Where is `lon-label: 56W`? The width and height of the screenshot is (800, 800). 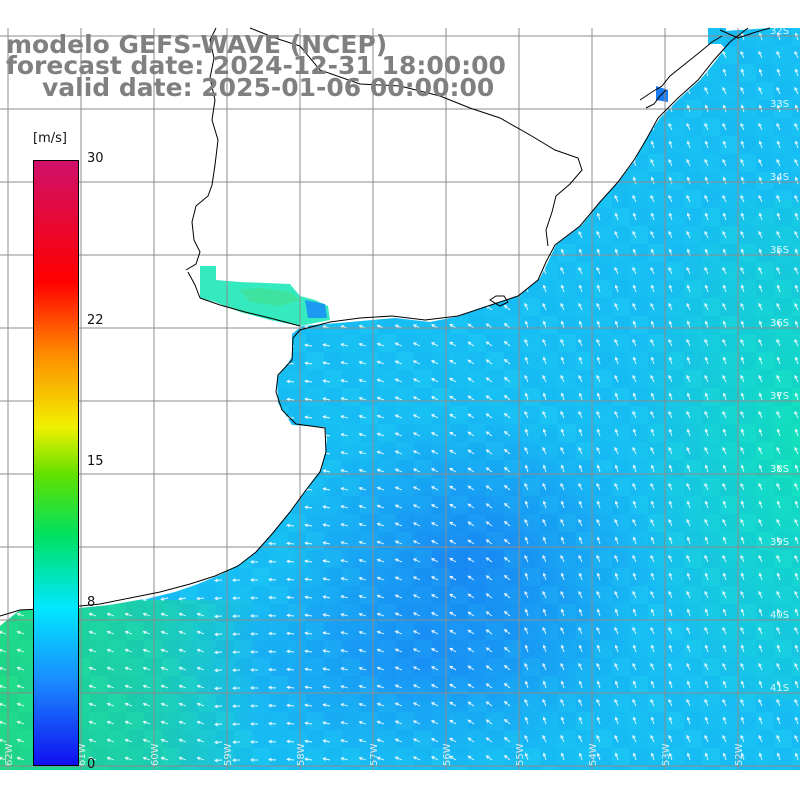 lon-label: 56W is located at coordinates (447, 754).